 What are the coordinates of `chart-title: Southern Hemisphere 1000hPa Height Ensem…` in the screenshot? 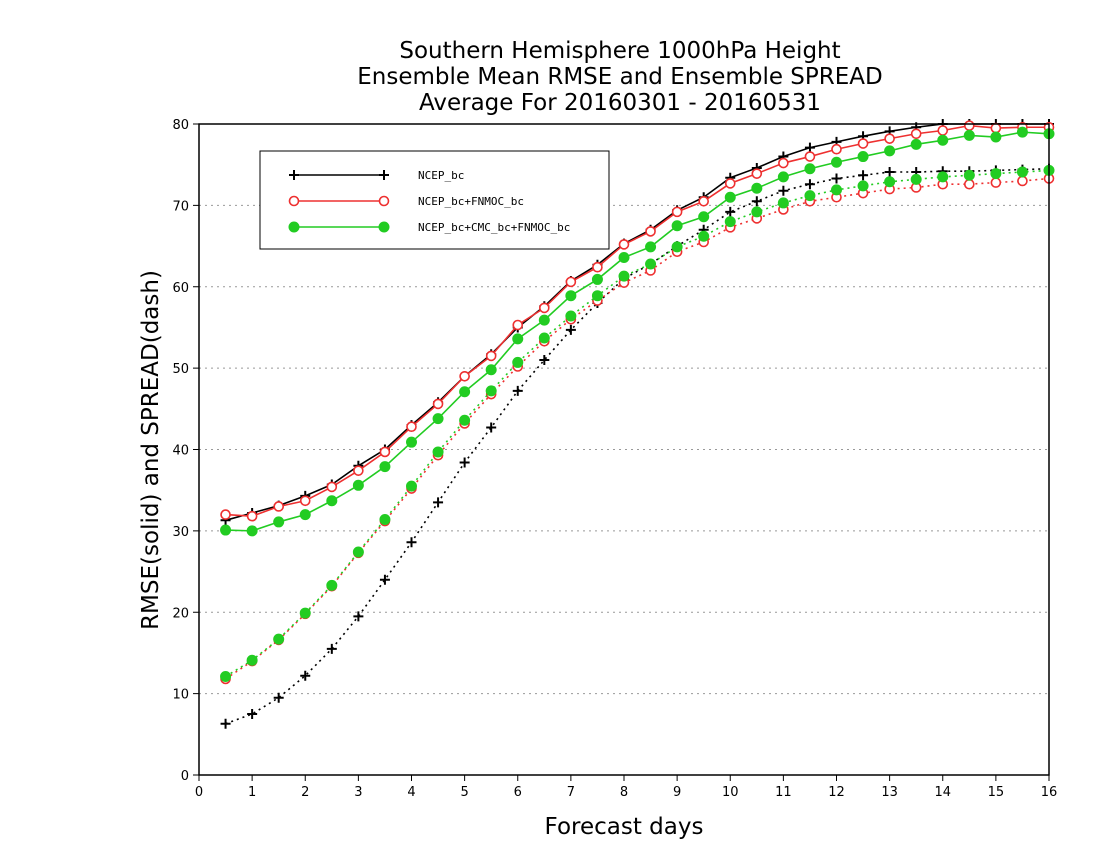 It's located at (619, 77).